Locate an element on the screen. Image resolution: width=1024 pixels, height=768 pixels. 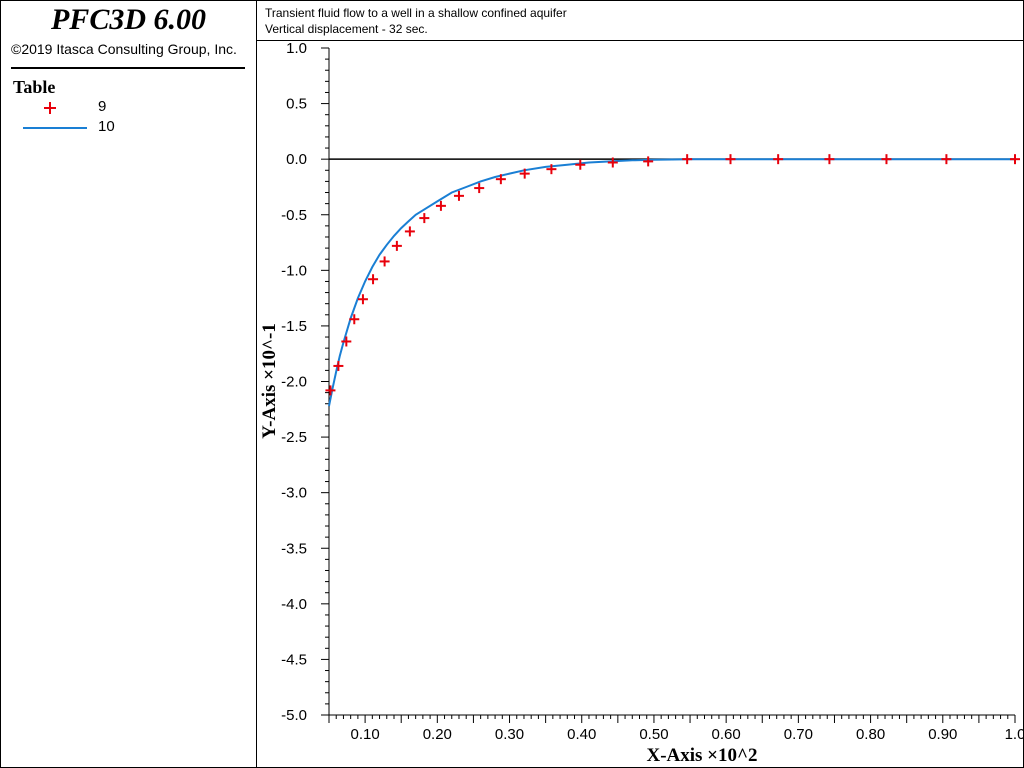
legend-label-9: 9 is located at coordinates (102, 106).